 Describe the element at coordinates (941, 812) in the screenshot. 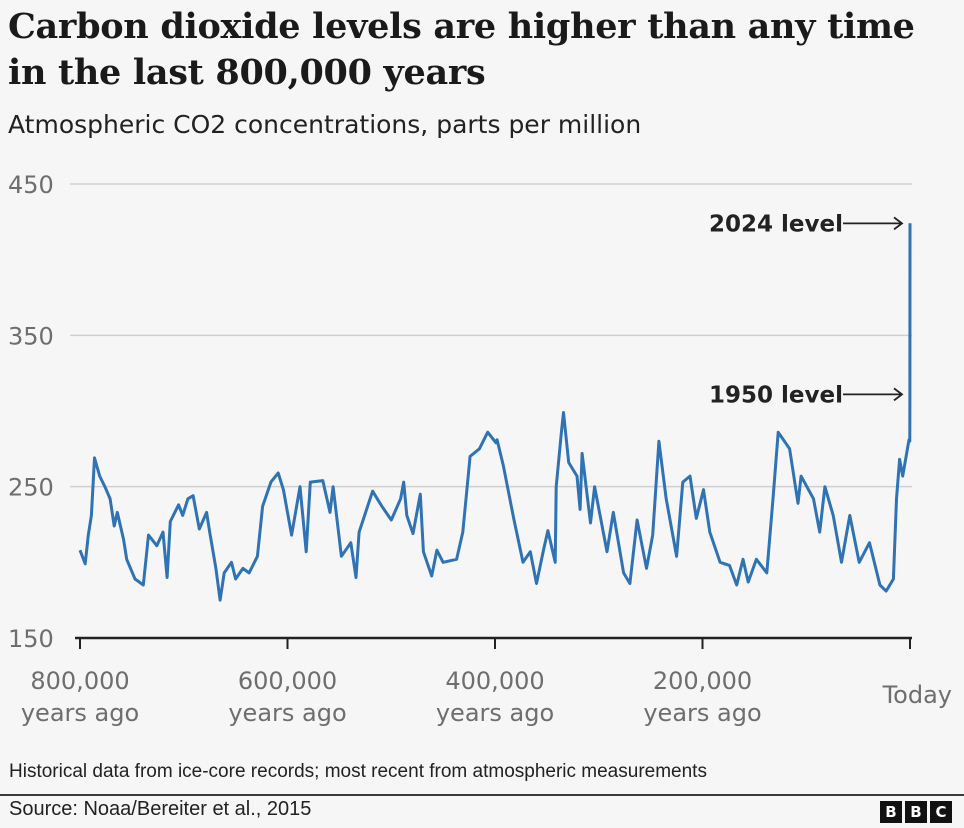

I see `bbc-logo-c: C` at that location.